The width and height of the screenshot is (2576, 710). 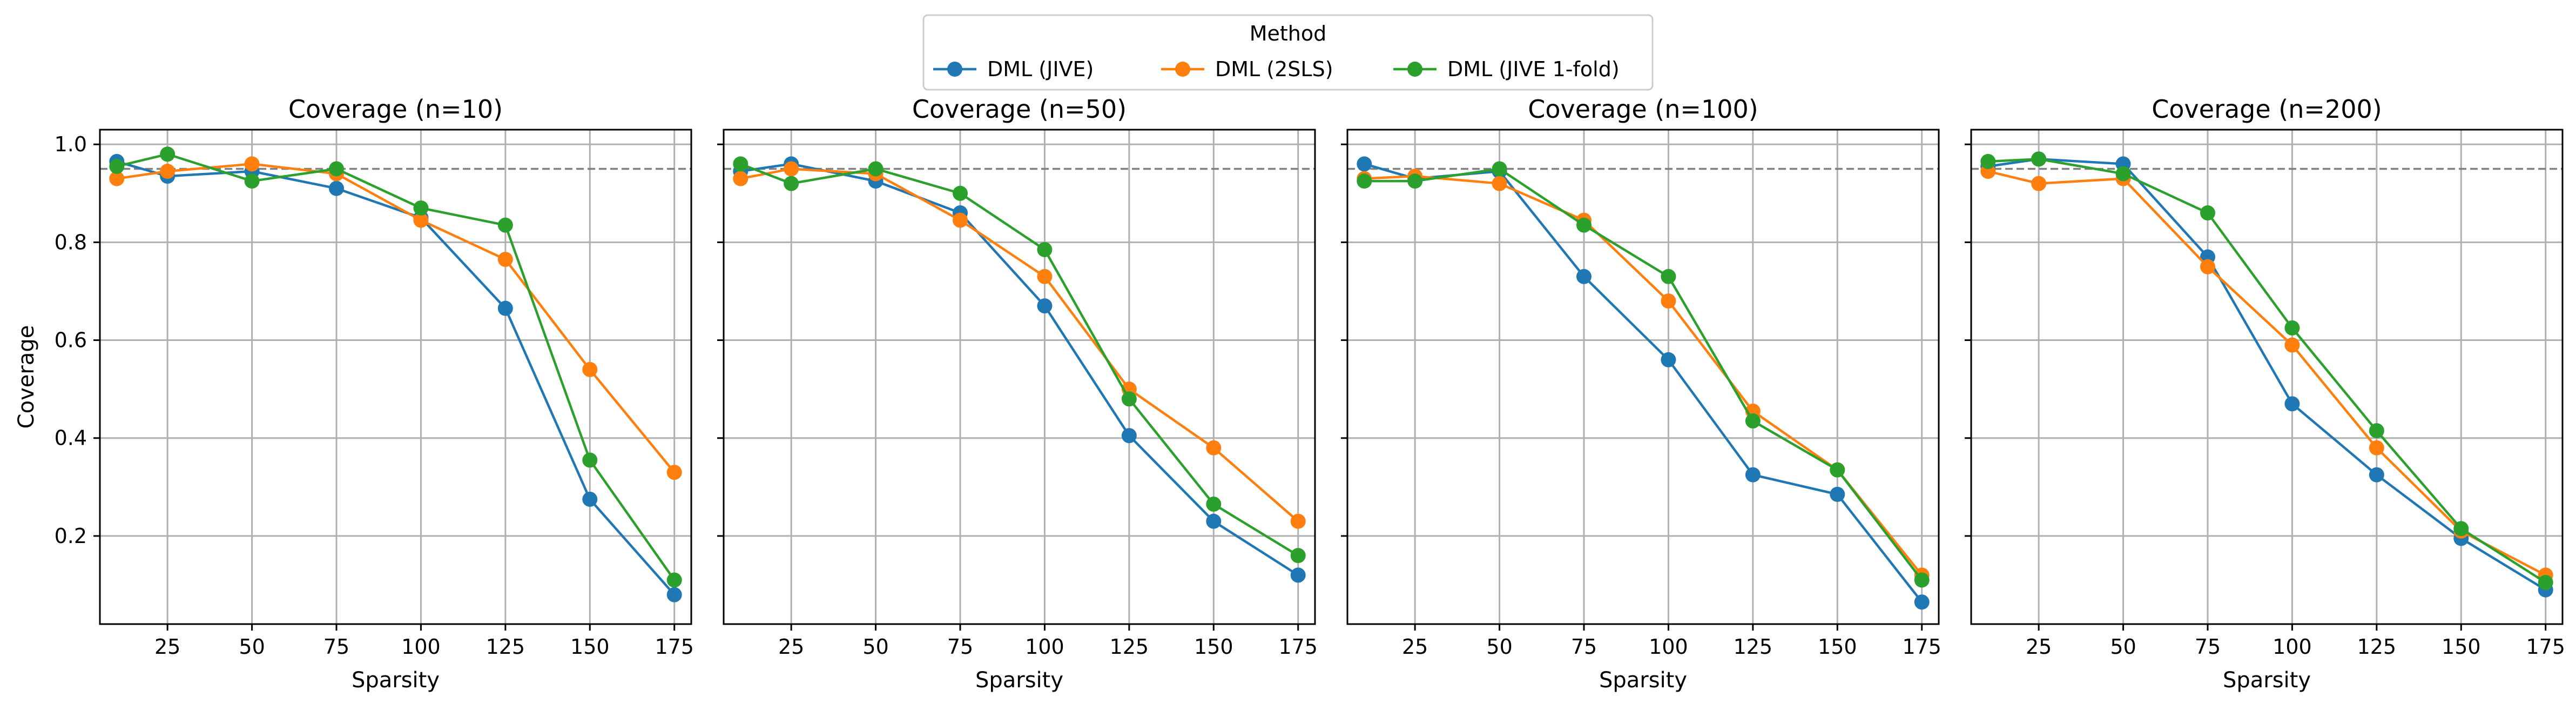 I want to click on legend-label: DML (2SLS), so click(x=1274, y=69).